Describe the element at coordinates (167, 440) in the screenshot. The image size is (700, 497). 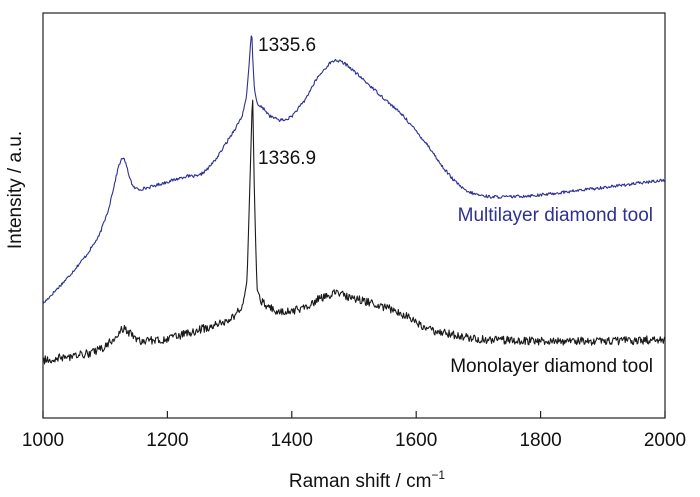
I see `x-tick-label-1: 1200` at that location.